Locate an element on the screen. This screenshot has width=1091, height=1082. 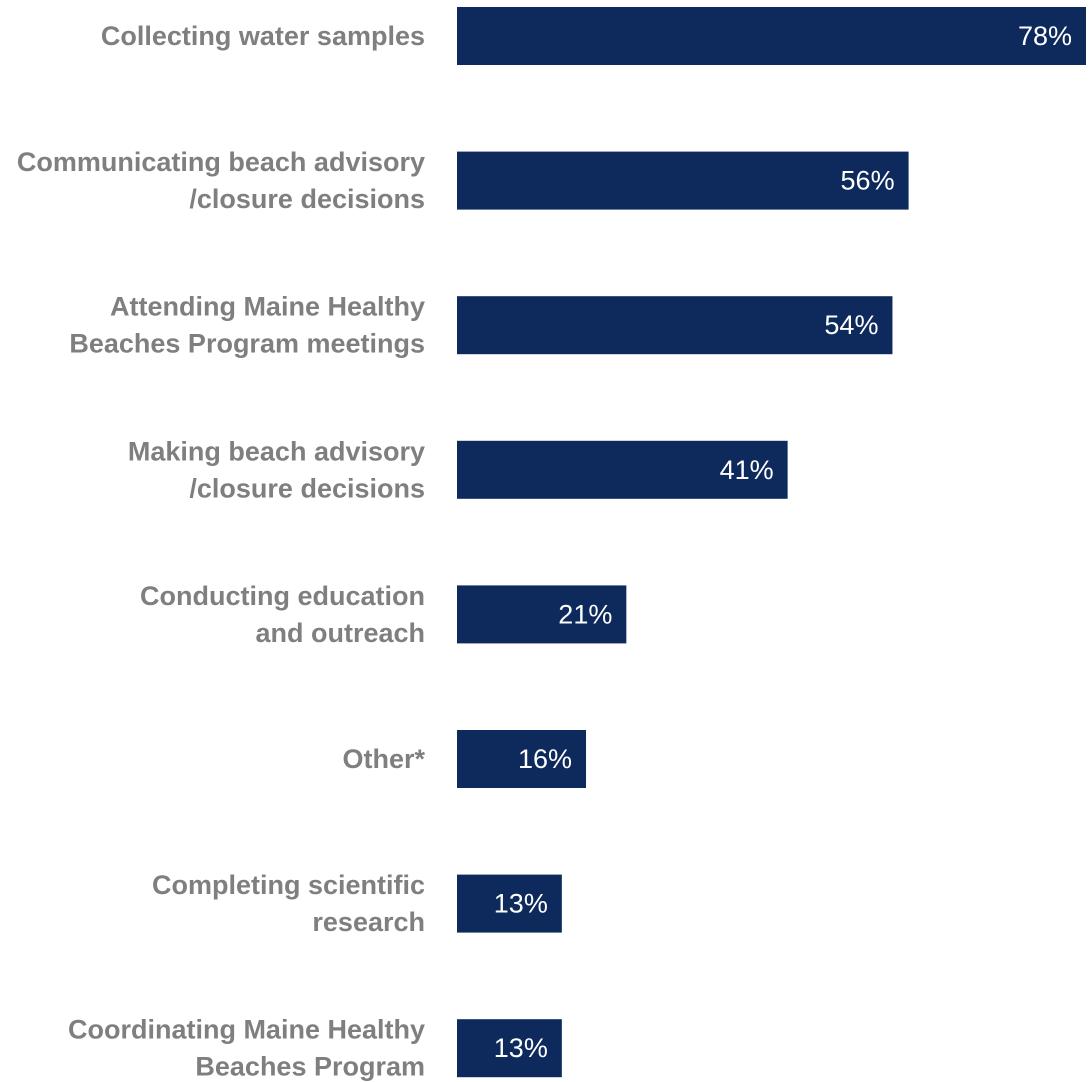
category-label-line: Completing scientific is located at coordinates (288, 885).